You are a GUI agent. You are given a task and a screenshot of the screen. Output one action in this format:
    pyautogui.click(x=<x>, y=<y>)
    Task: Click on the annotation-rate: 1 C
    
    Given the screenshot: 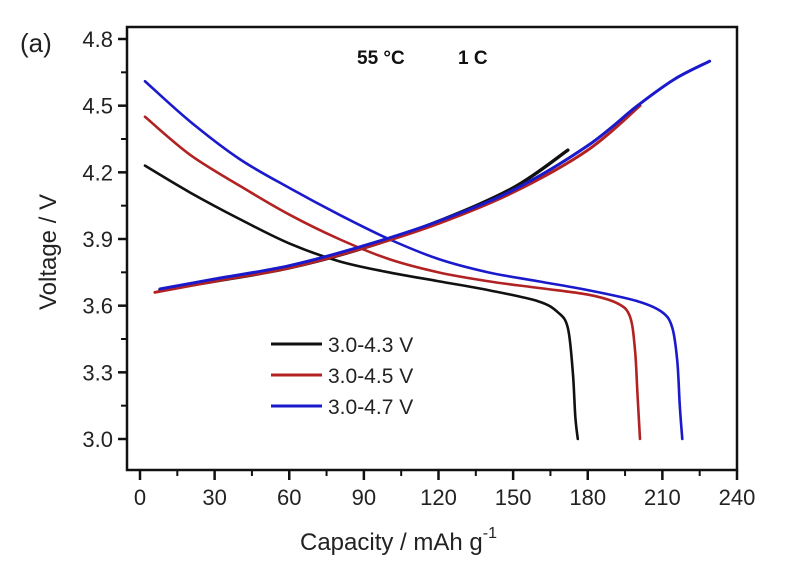 What is the action you would take?
    pyautogui.click(x=473, y=58)
    